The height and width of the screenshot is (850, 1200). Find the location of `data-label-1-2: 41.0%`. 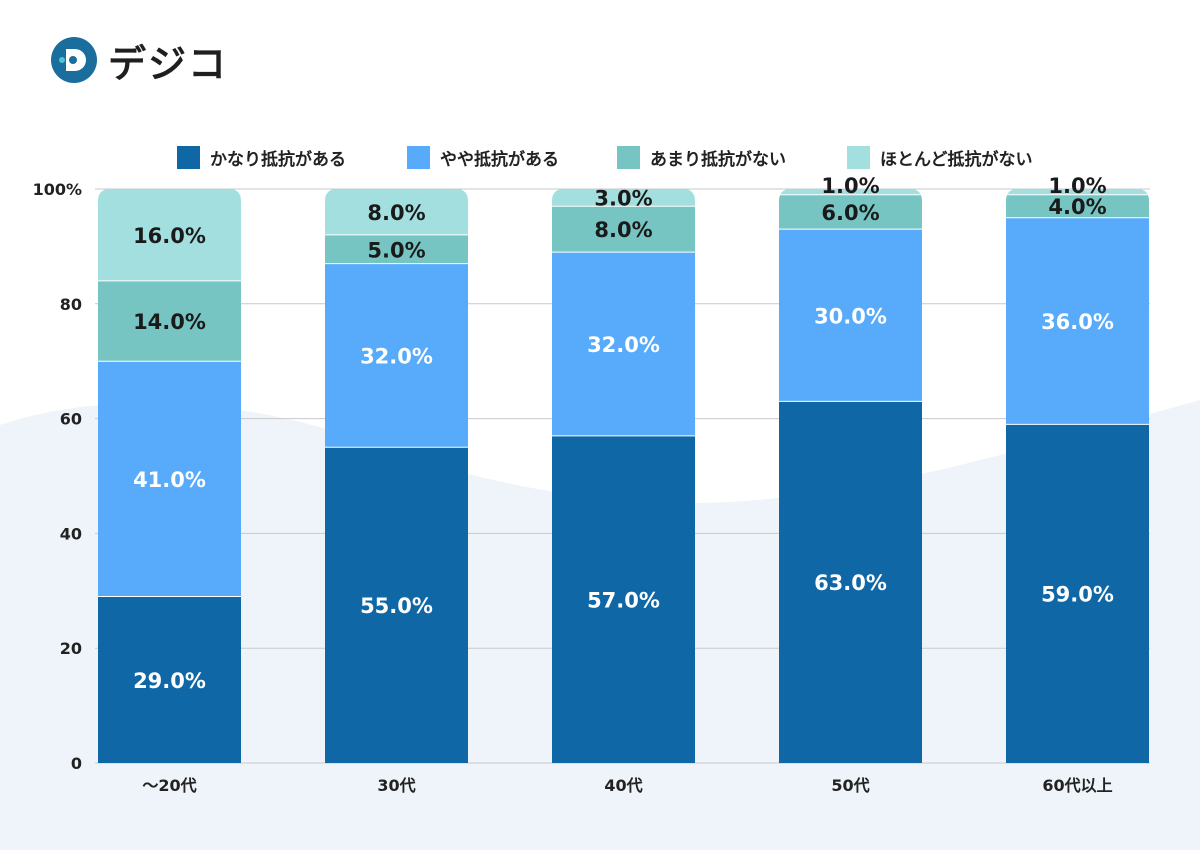

data-label-1-2: 41.0% is located at coordinates (169, 480).